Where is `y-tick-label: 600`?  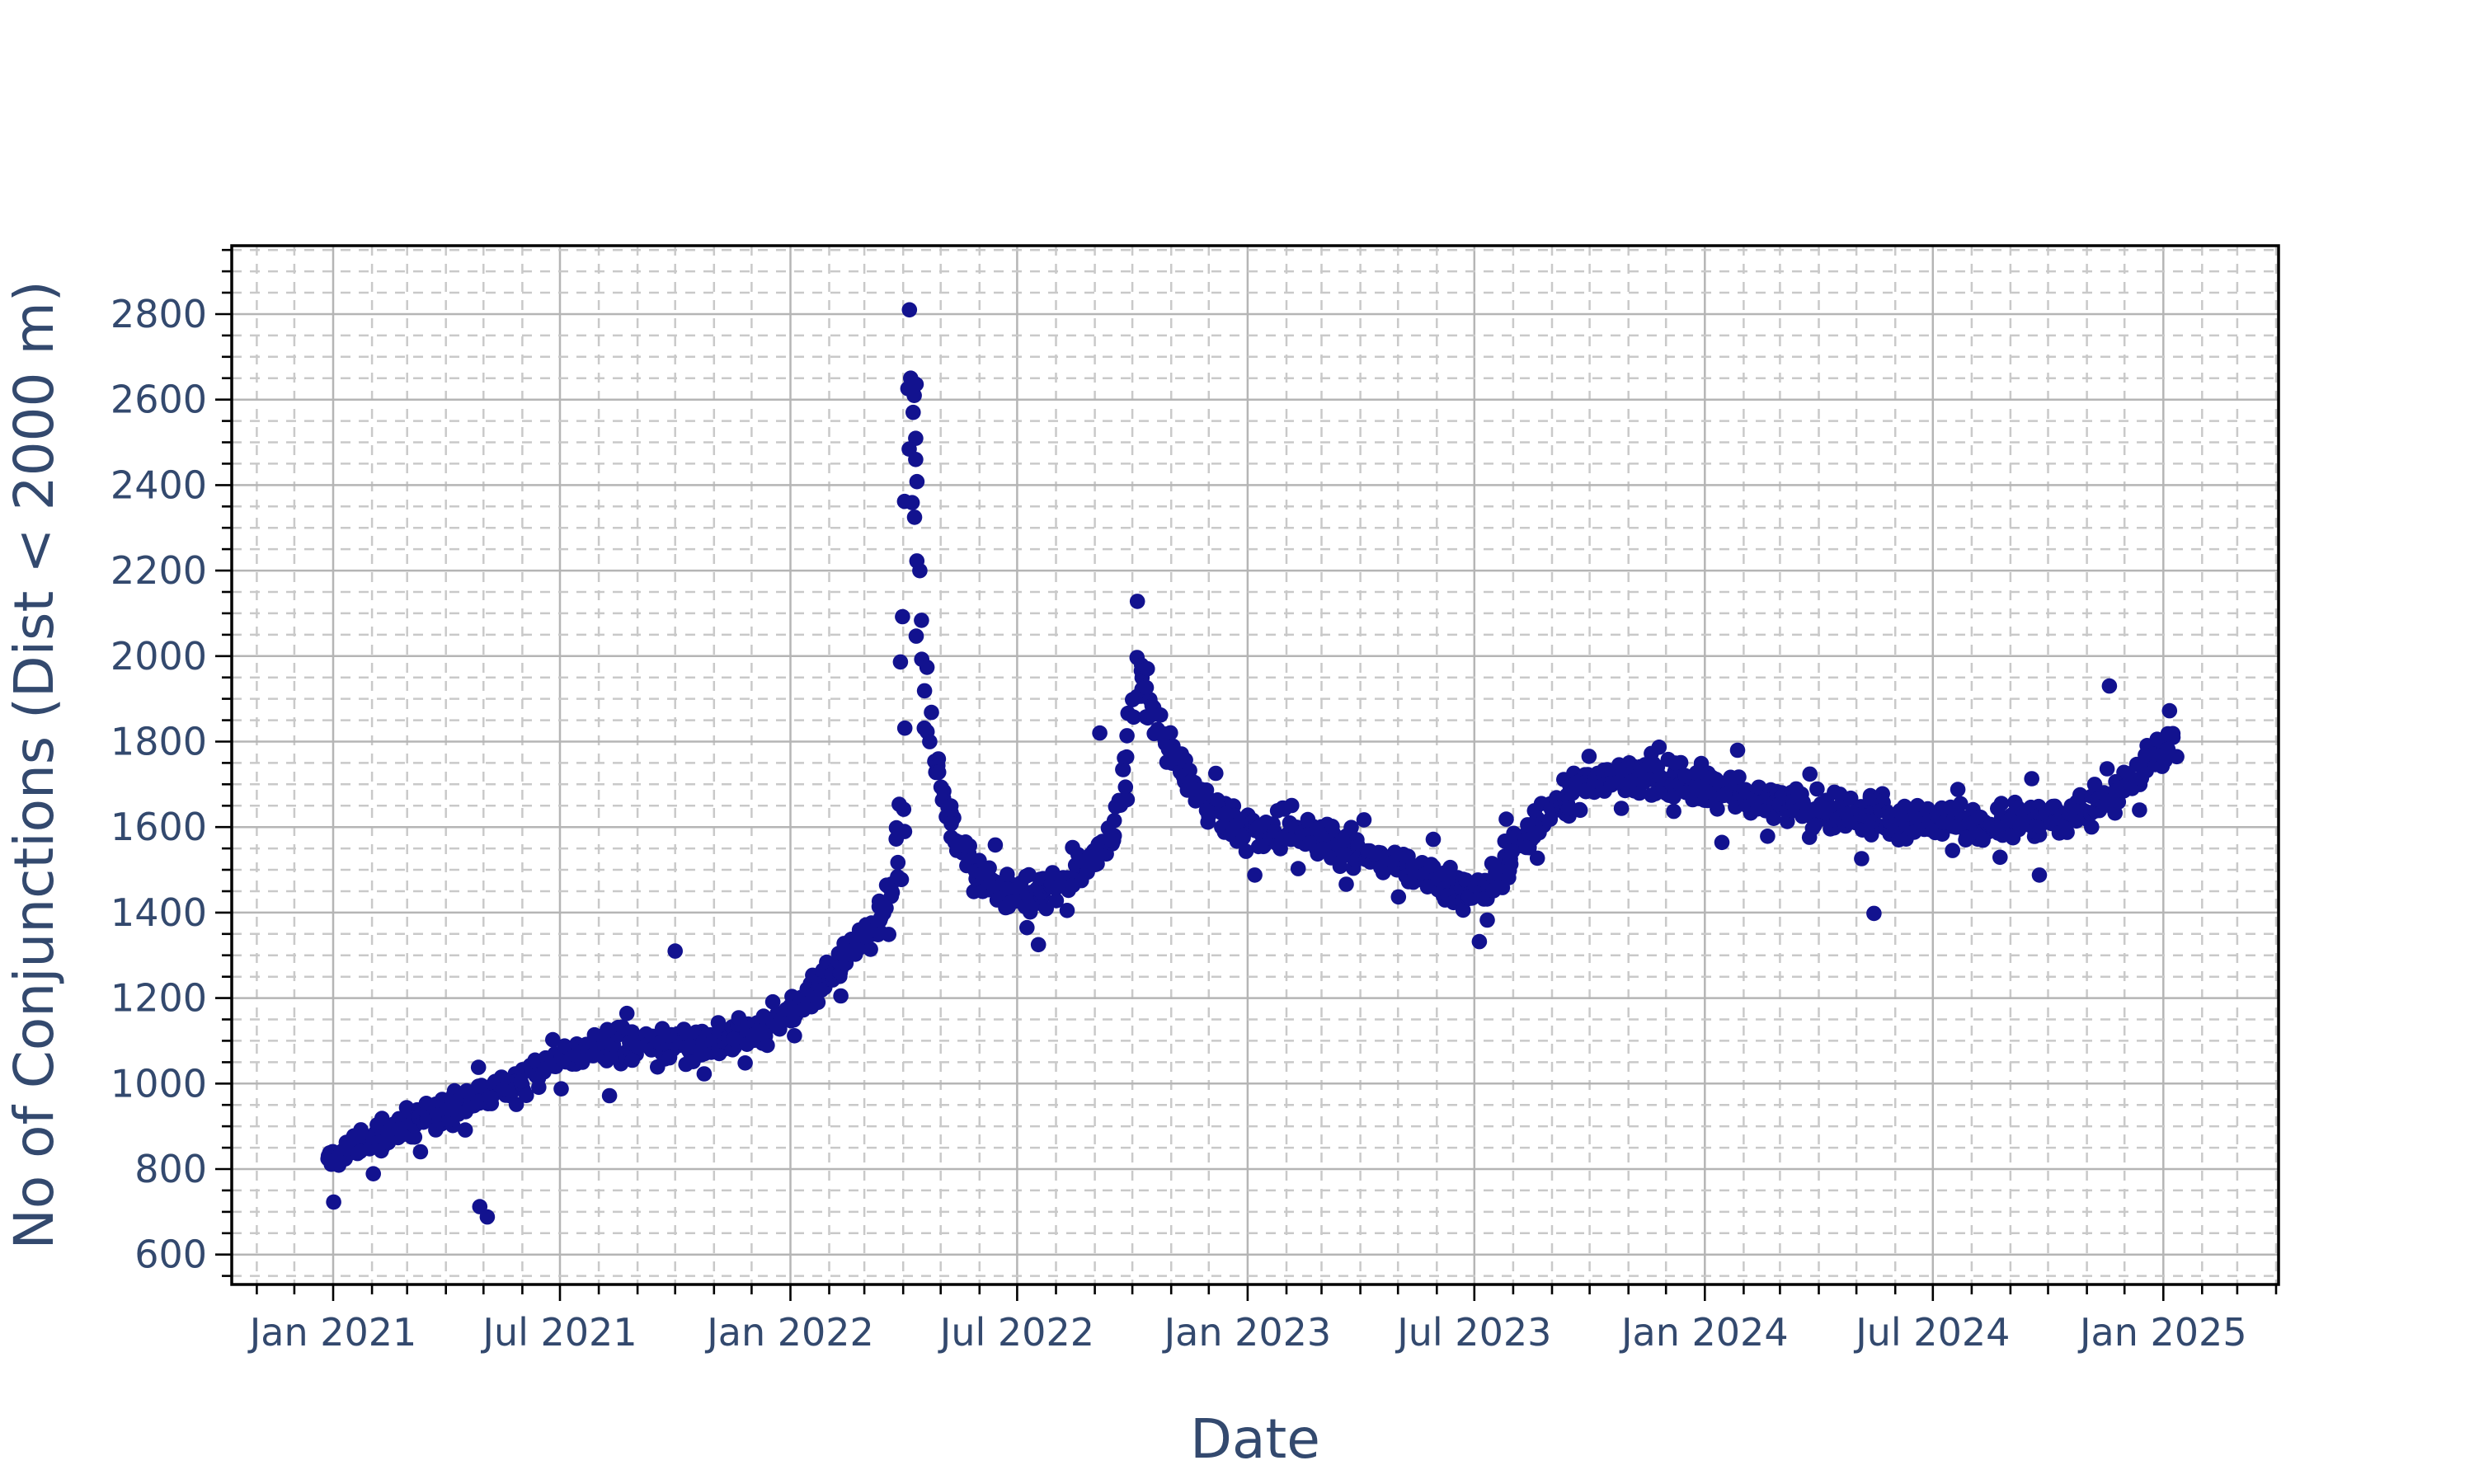
y-tick-label: 600 is located at coordinates (170, 1255).